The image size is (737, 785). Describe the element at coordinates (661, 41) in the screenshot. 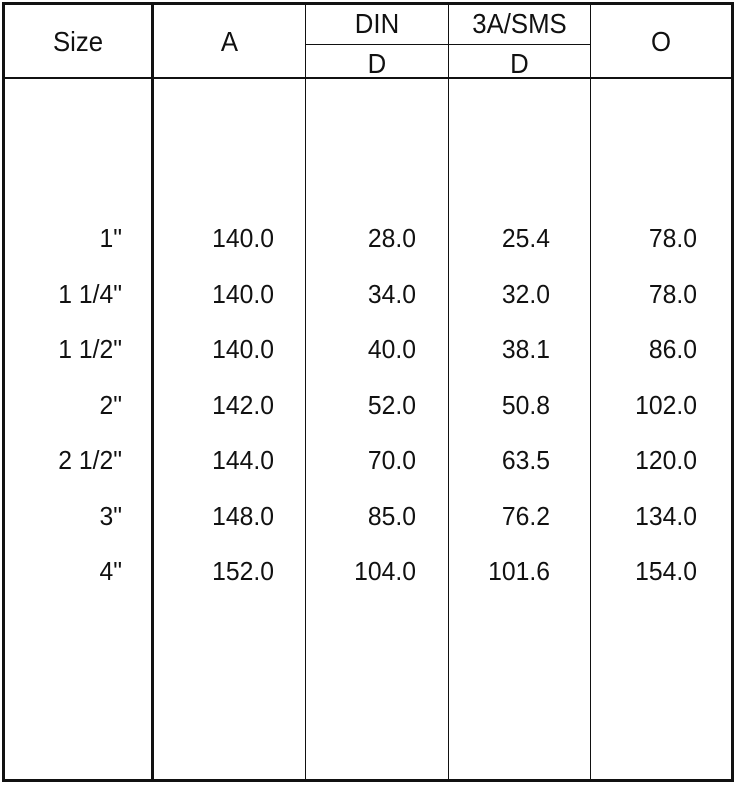

I see `header-o: O` at that location.